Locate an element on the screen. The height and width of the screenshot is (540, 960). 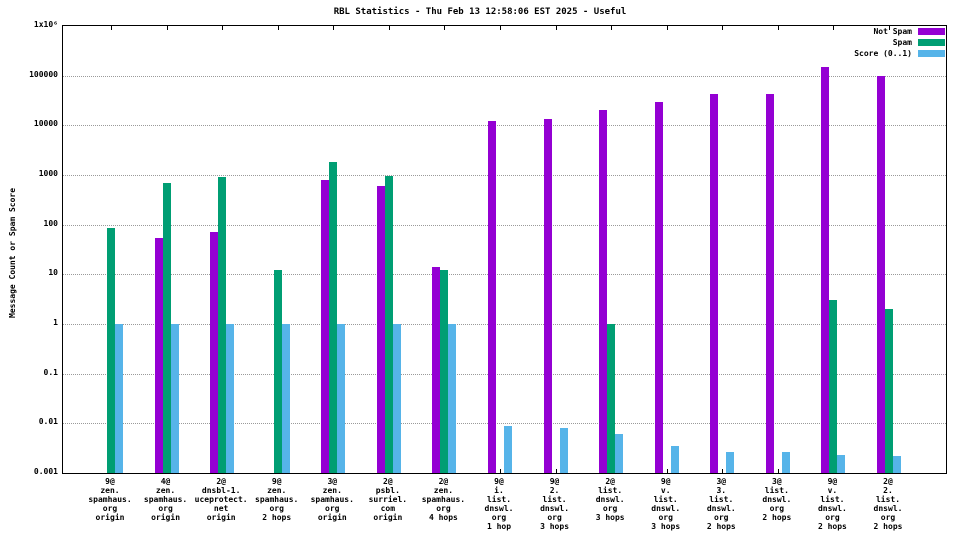
legend-row: Not Spam is located at coordinates (899, 31).